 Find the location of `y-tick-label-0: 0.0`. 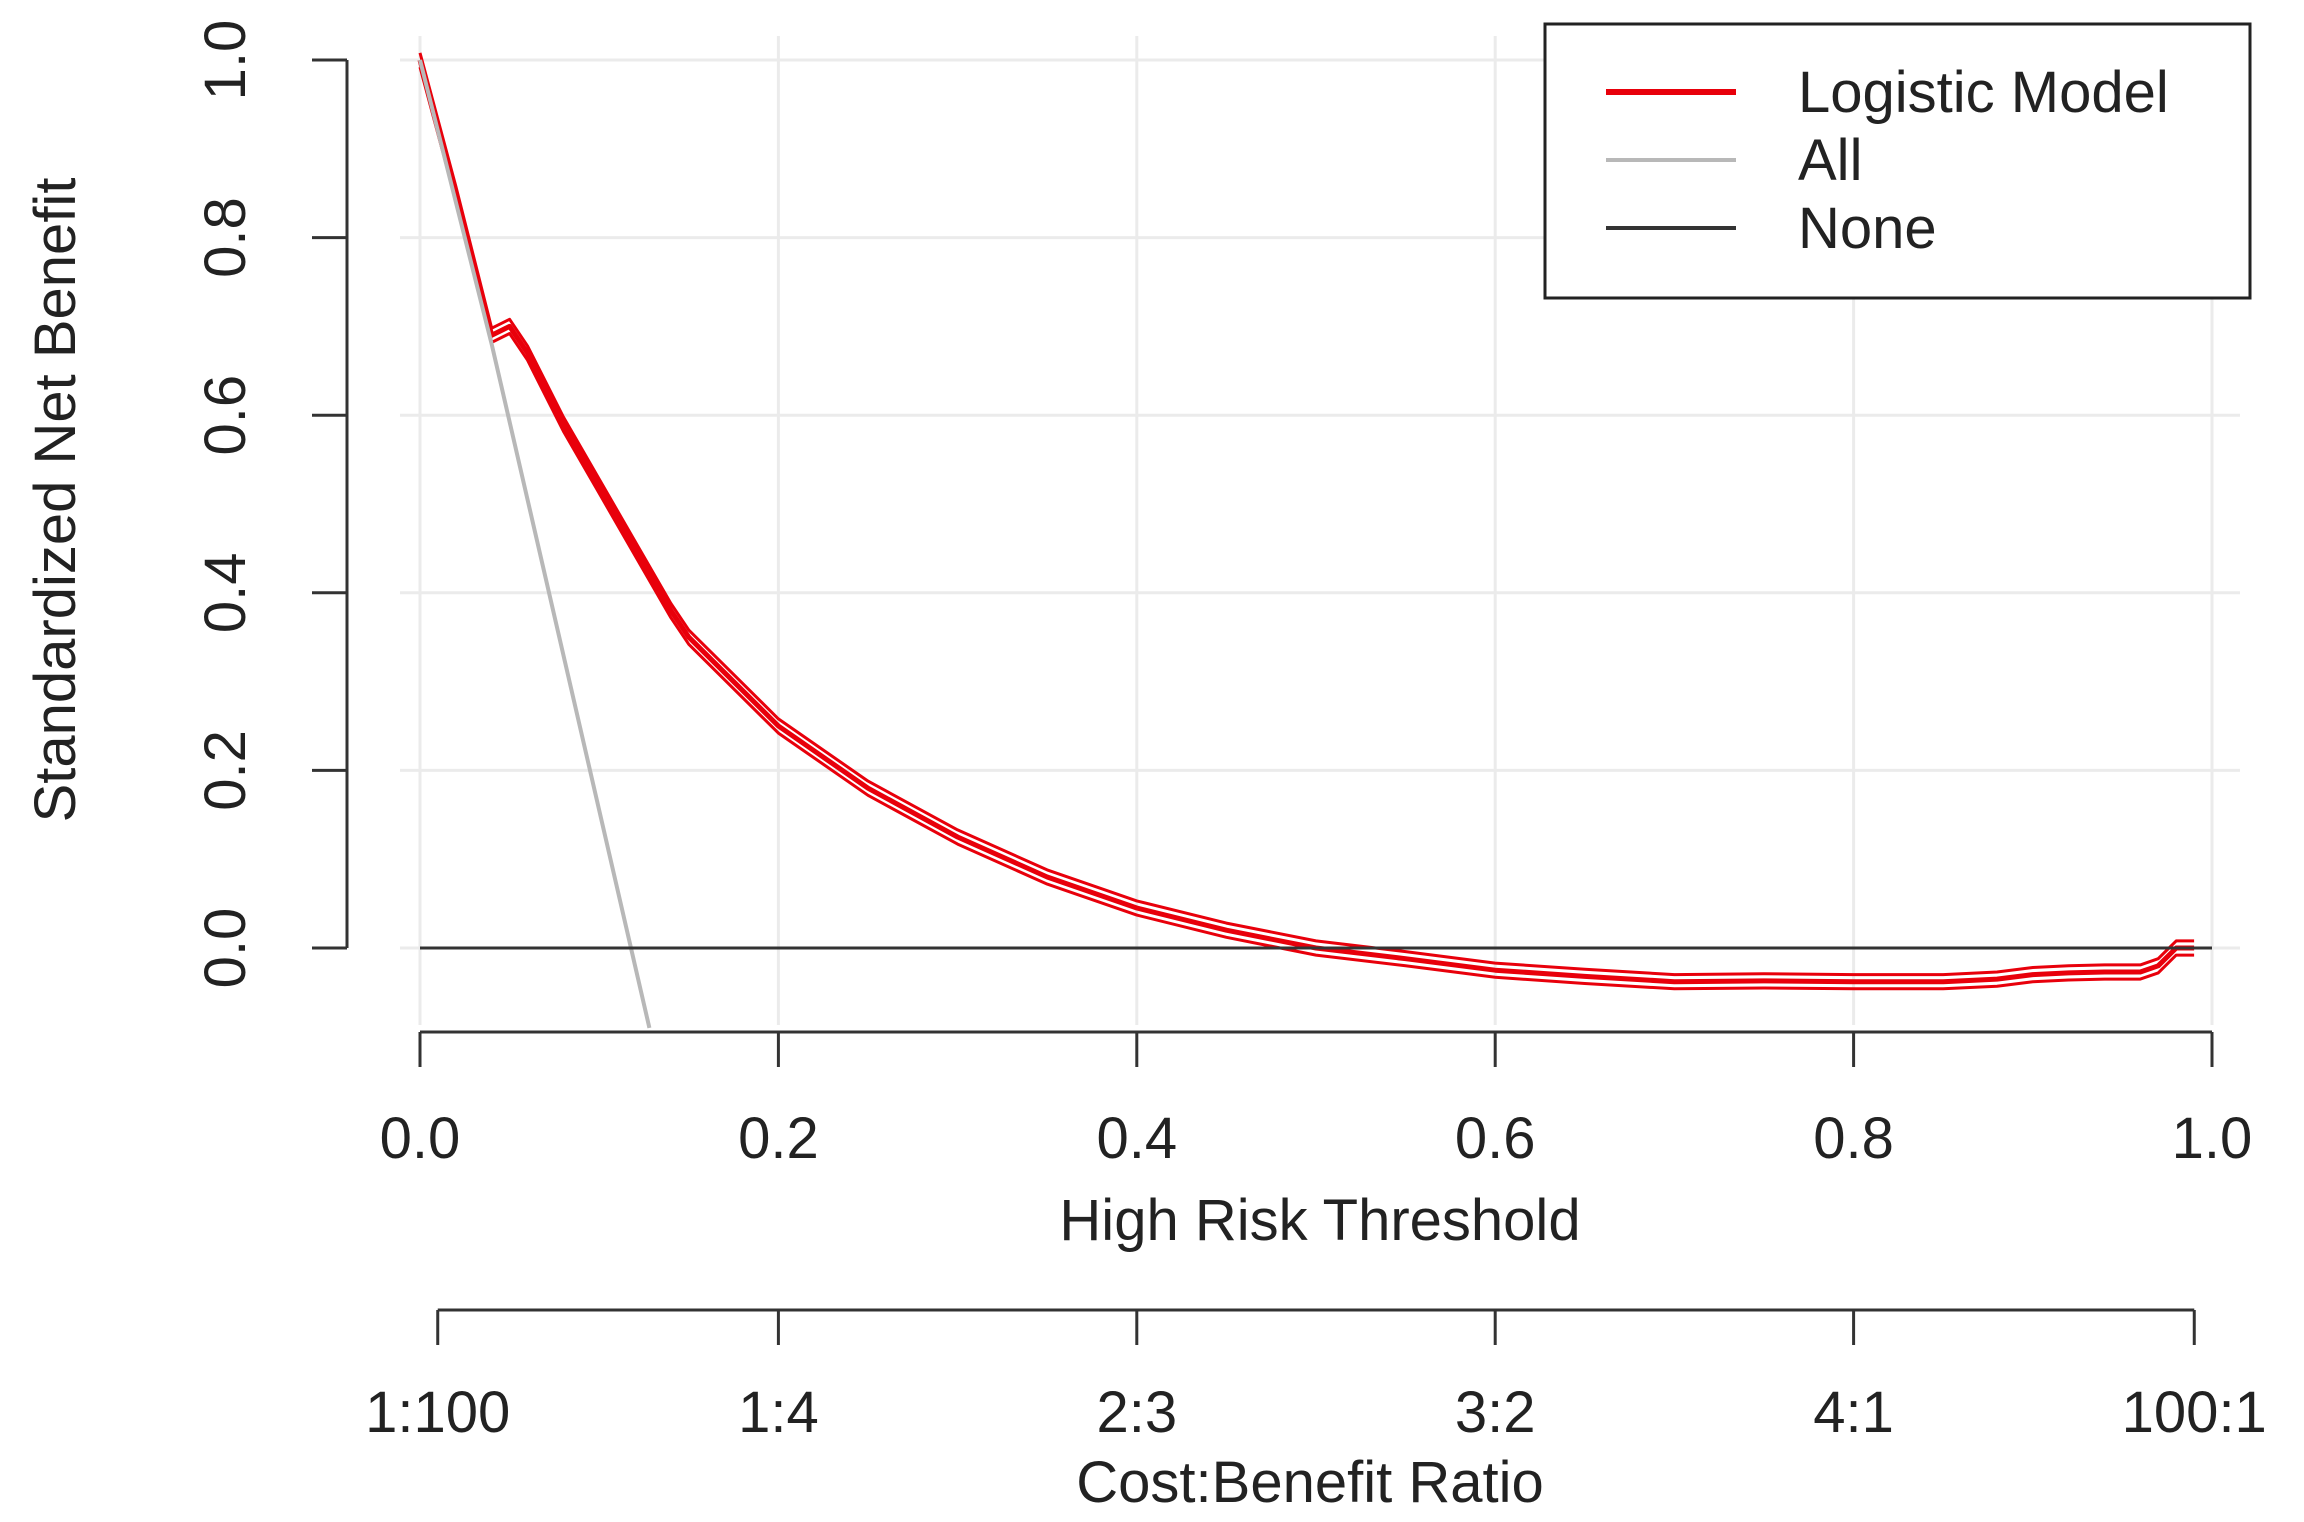

y-tick-label-0: 0.0 is located at coordinates (225, 948).